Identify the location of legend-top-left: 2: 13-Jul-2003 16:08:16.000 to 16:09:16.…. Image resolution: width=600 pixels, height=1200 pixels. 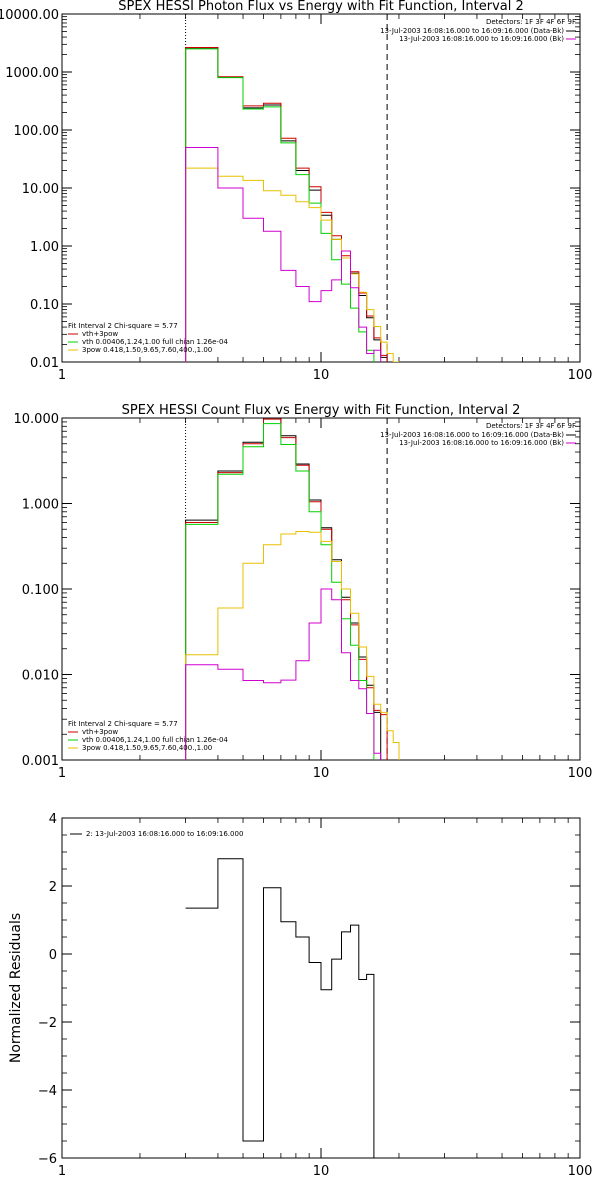
(156, 834).